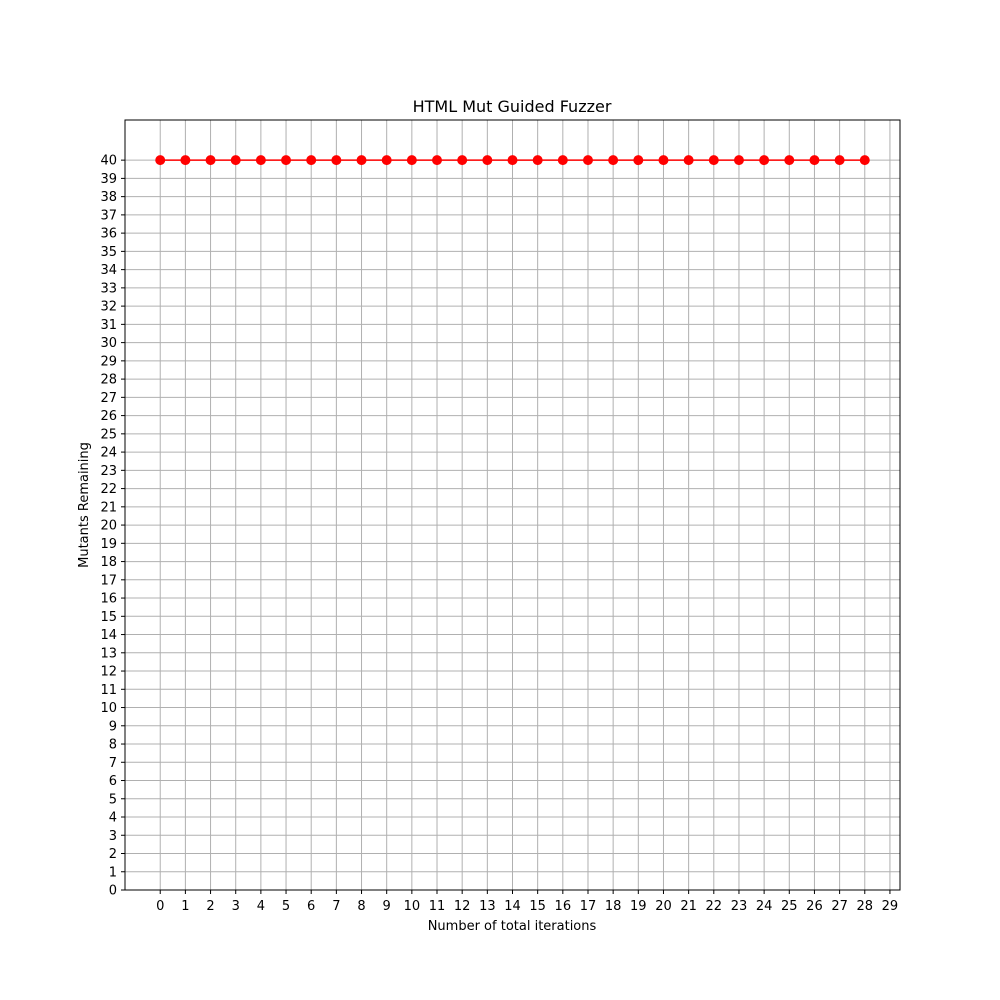  Describe the element at coordinates (512, 906) in the screenshot. I see `x-tick-label: 14` at that location.